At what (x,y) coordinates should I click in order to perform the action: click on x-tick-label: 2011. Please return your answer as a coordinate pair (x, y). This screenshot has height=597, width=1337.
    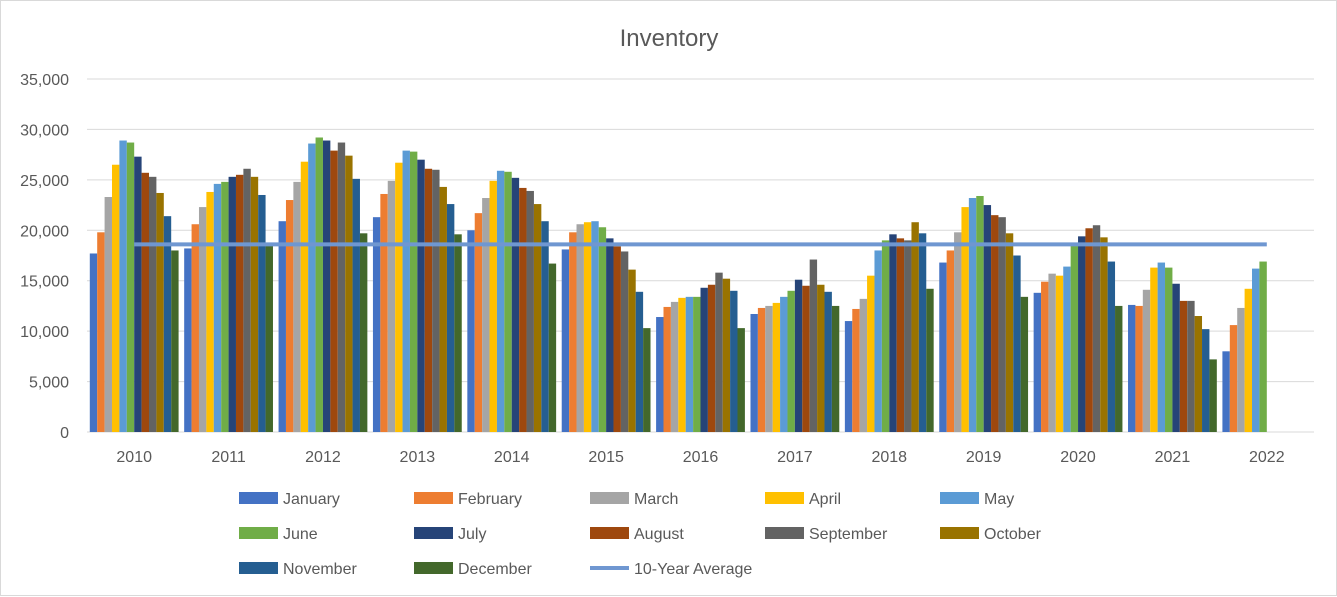
    Looking at the image, I should click on (228, 457).